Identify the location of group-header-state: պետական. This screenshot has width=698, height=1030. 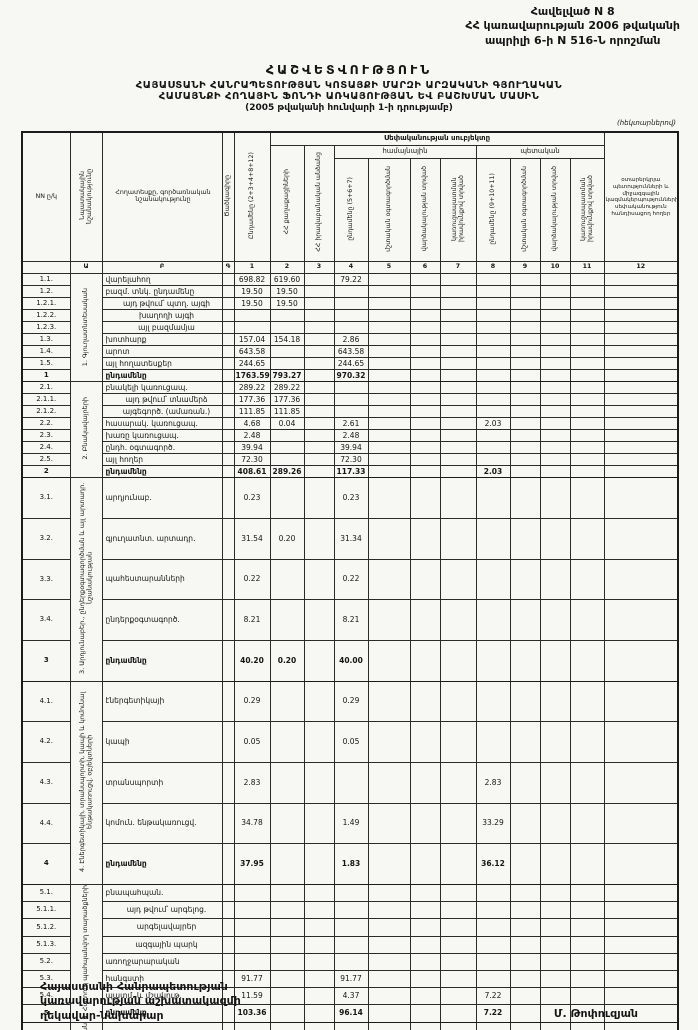
(540, 151).